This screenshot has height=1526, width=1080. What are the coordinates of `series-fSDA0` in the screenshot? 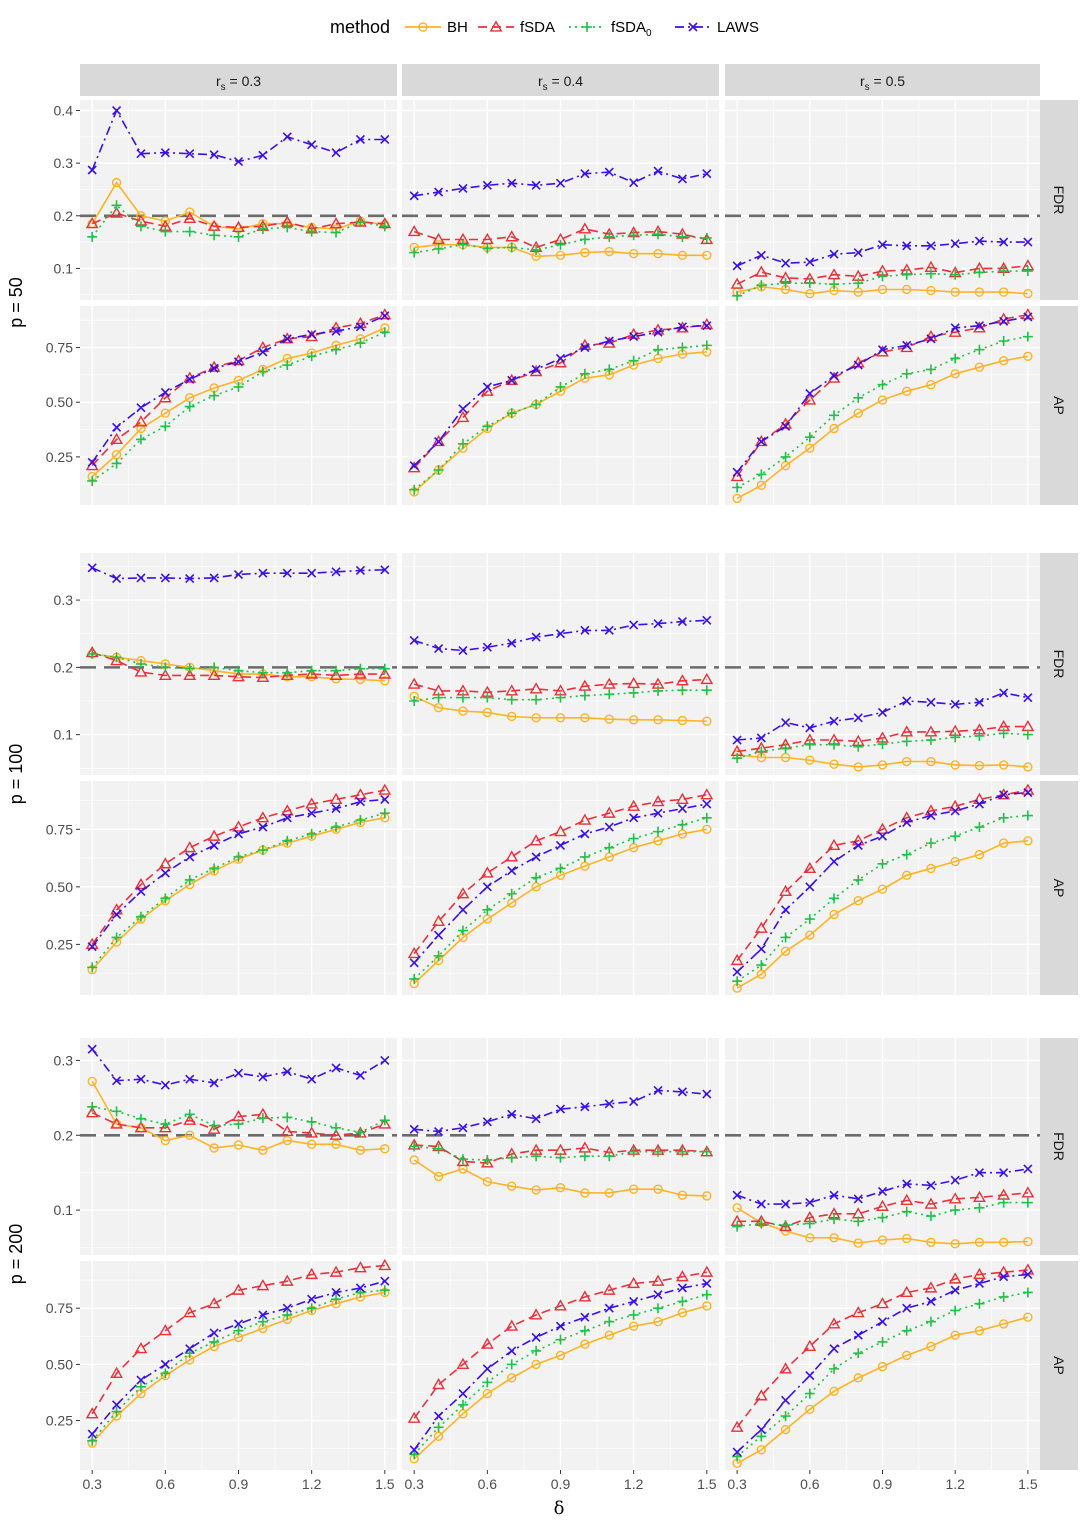 It's located at (882, 283).